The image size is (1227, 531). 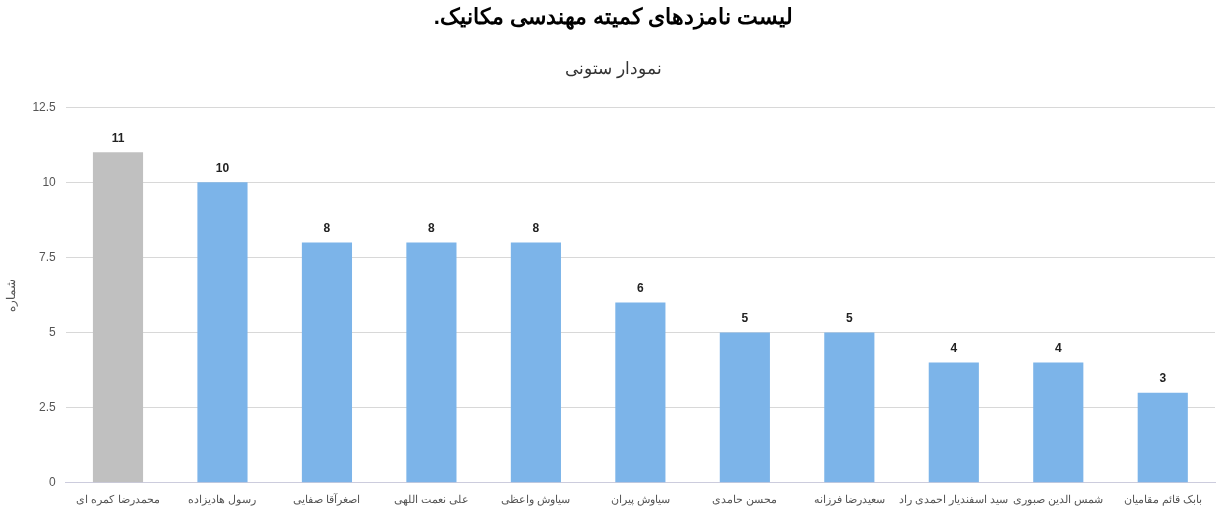 I want to click on y-tick-label: 12.5, so click(x=44, y=106).